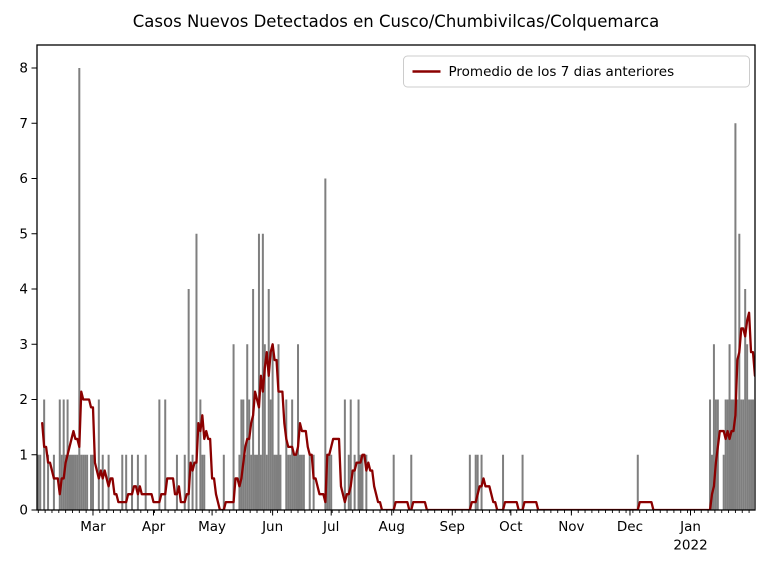  Describe the element at coordinates (330, 527) in the screenshot. I see `x-tick-label: Jul` at that location.